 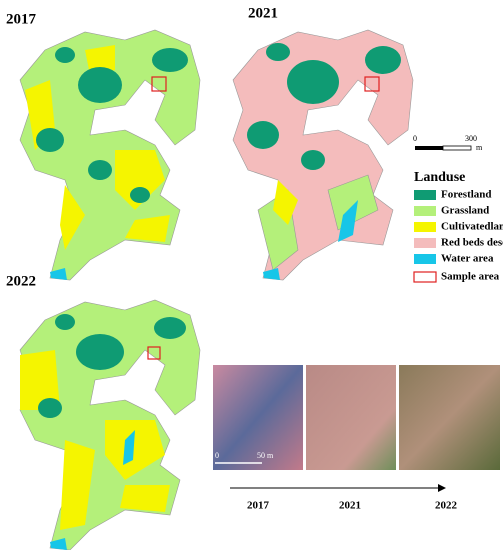 What do you see at coordinates (471, 138) in the screenshot?
I see `scale-label: 300` at bounding box center [471, 138].